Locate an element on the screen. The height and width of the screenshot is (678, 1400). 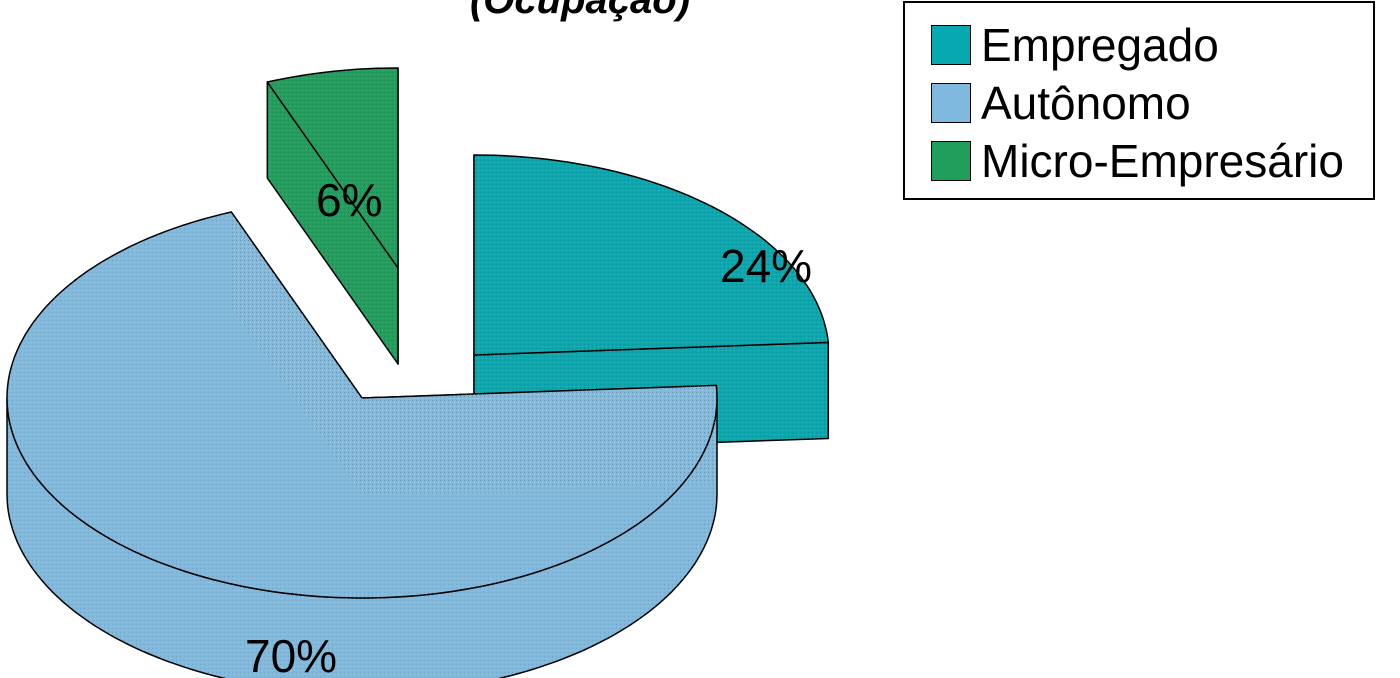
legend-swatch-empregado is located at coordinates (951, 45).